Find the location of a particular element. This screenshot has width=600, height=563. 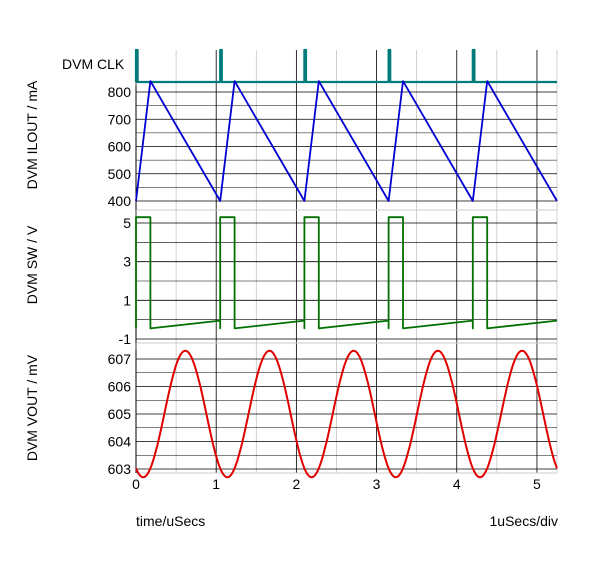

panel-label-vout: DVM VOUT / mV is located at coordinates (32, 407).